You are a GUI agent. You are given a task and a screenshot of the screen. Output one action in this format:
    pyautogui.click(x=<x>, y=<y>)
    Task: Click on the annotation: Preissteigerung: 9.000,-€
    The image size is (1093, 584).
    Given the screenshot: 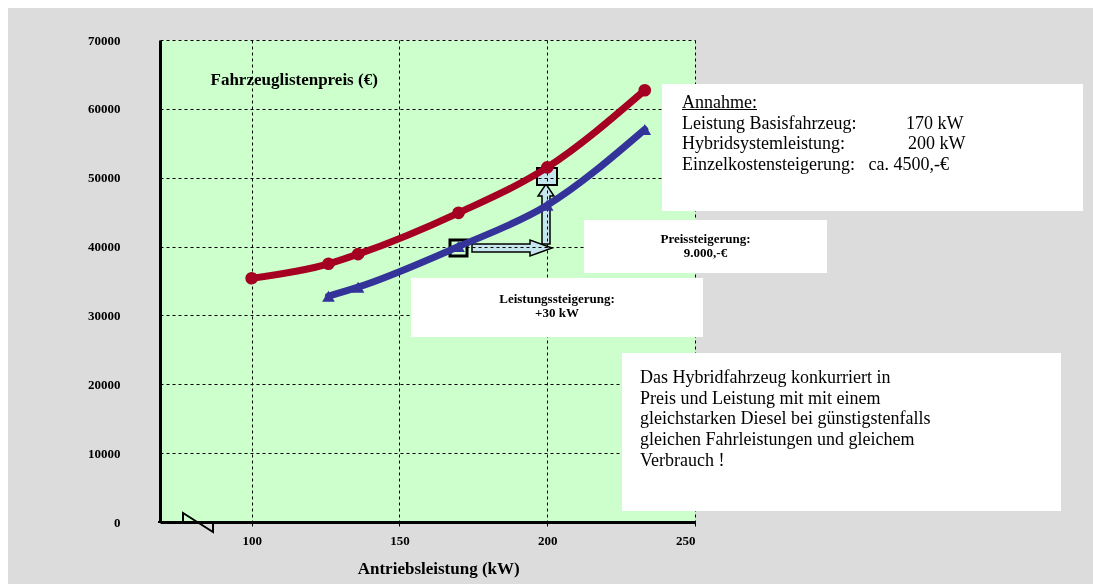 What is the action you would take?
    pyautogui.click(x=705, y=246)
    